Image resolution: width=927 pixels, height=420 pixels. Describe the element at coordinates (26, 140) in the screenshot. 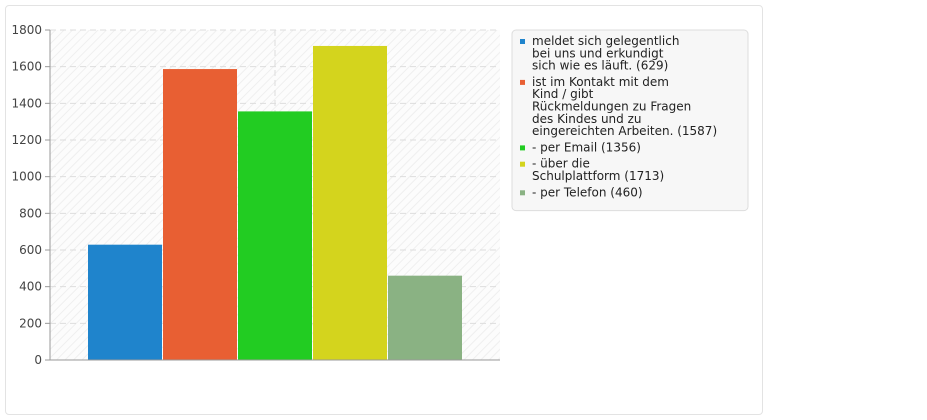

I see `y-tick-label: 1200` at that location.